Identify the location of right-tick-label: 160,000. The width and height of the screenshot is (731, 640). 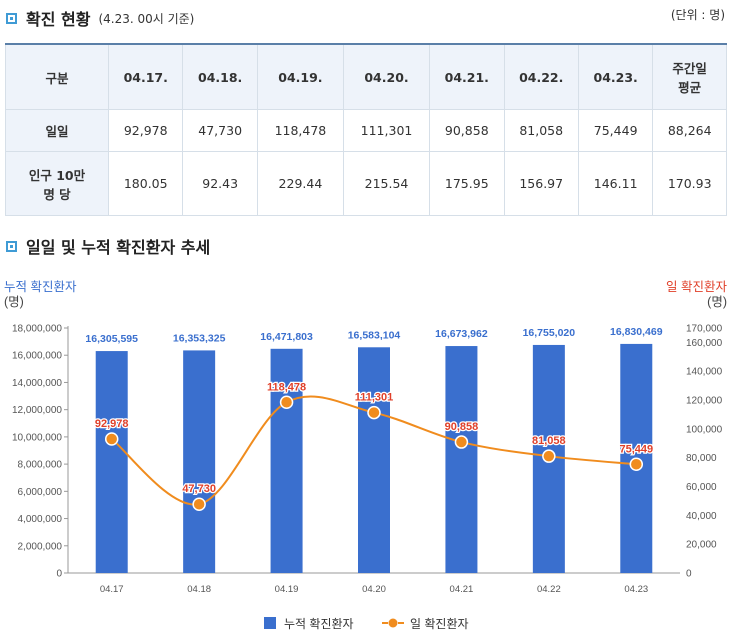
(704, 343).